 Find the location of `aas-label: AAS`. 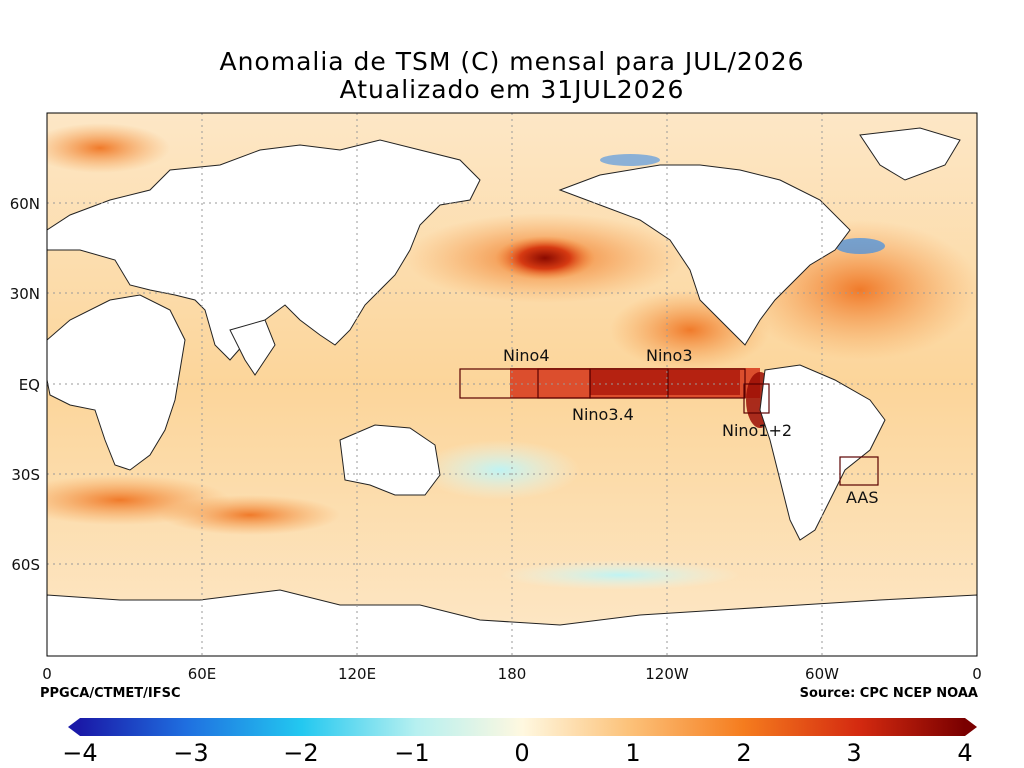

aas-label: AAS is located at coordinates (862, 497).